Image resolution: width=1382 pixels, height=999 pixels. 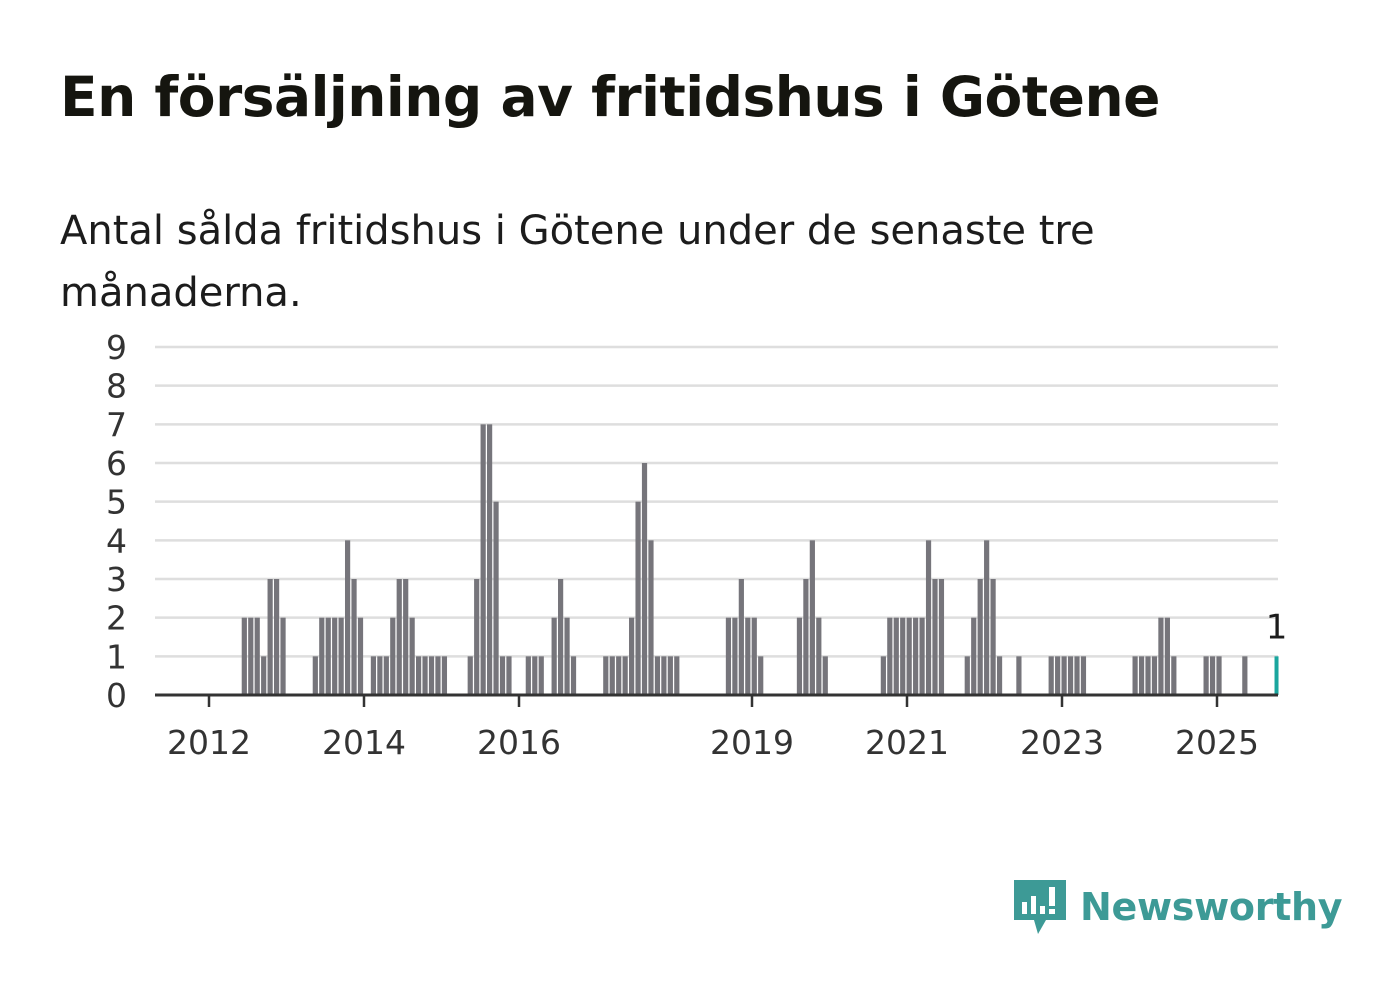 I want to click on bar-highlight, so click(x=1276, y=675).